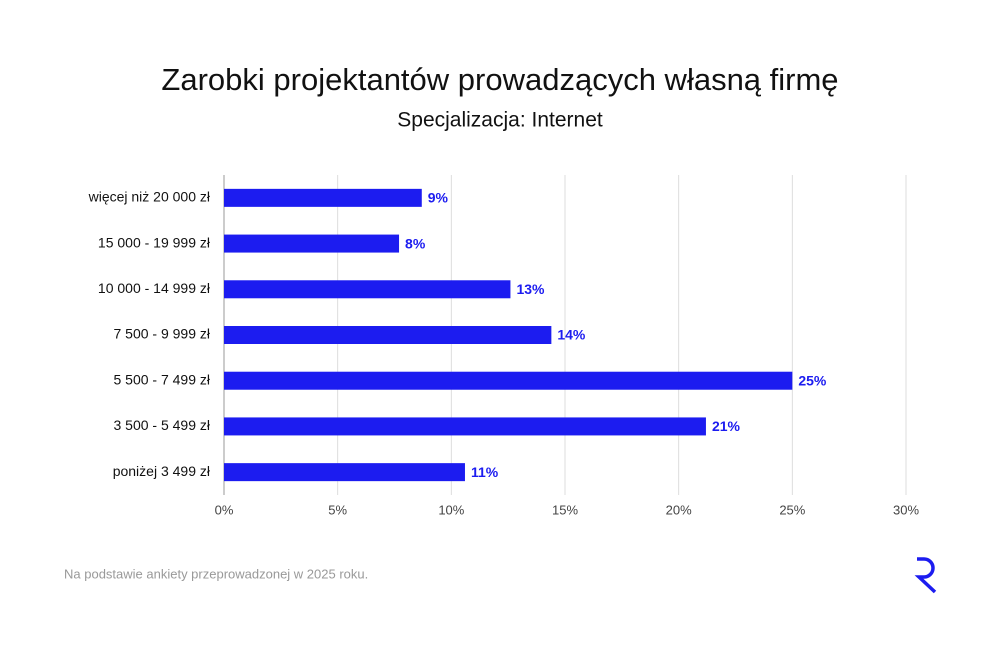  What do you see at coordinates (925, 575) in the screenshot?
I see `logo` at bounding box center [925, 575].